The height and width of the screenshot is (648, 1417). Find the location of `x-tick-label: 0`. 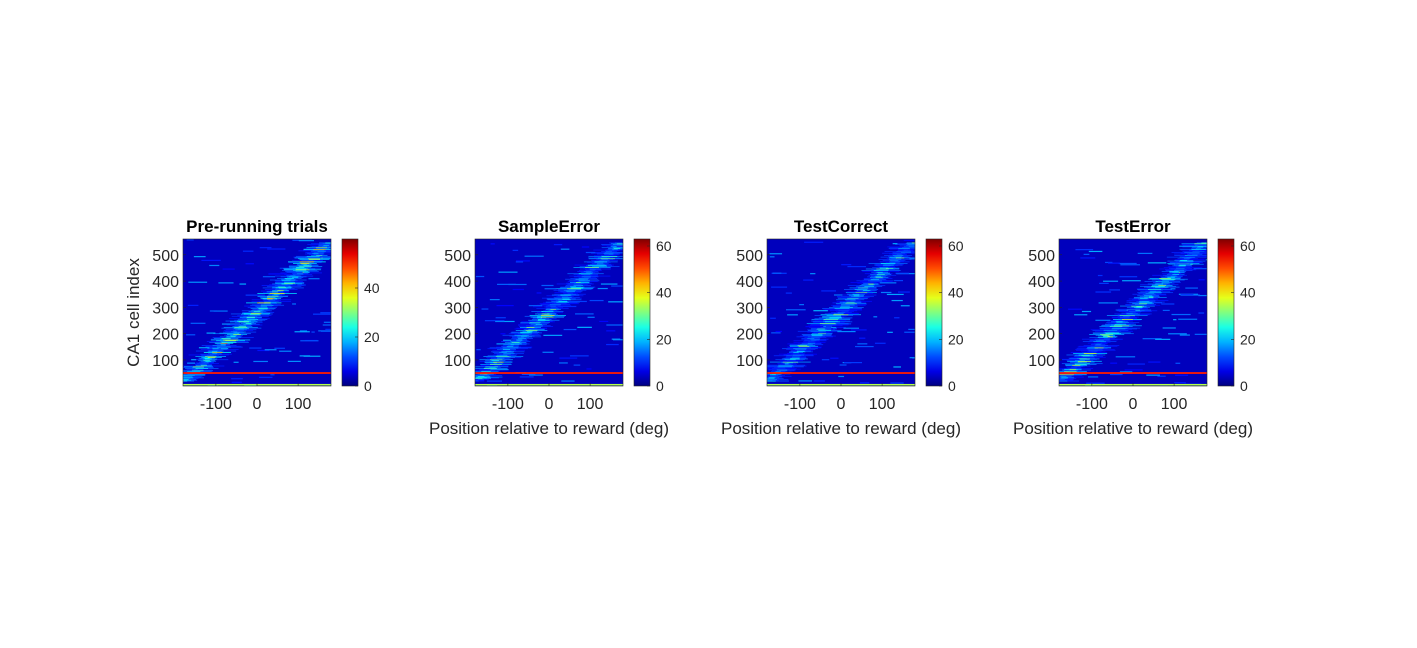

x-tick-label: 0 is located at coordinates (549, 404).